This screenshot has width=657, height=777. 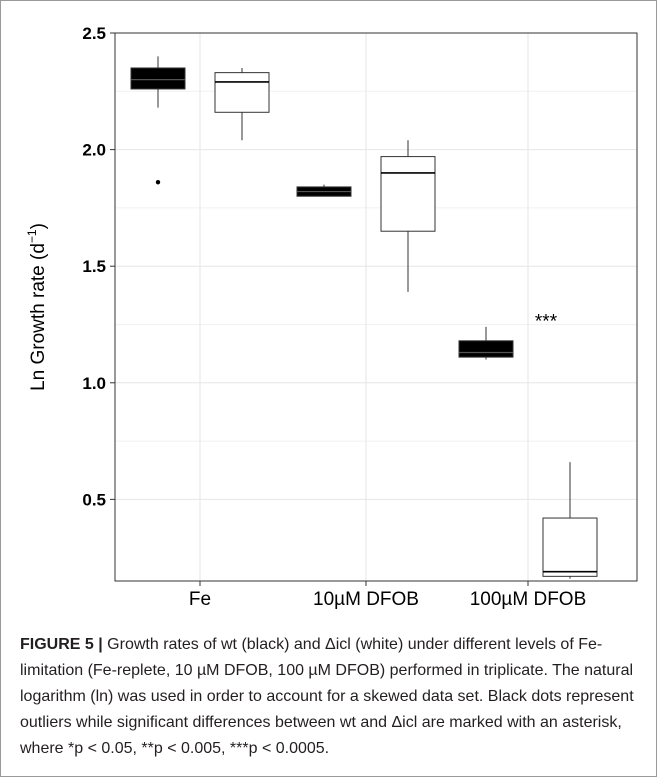 What do you see at coordinates (38, 317) in the screenshot?
I see `y-axis-label-main: Ln Growth rate (d` at bounding box center [38, 317].